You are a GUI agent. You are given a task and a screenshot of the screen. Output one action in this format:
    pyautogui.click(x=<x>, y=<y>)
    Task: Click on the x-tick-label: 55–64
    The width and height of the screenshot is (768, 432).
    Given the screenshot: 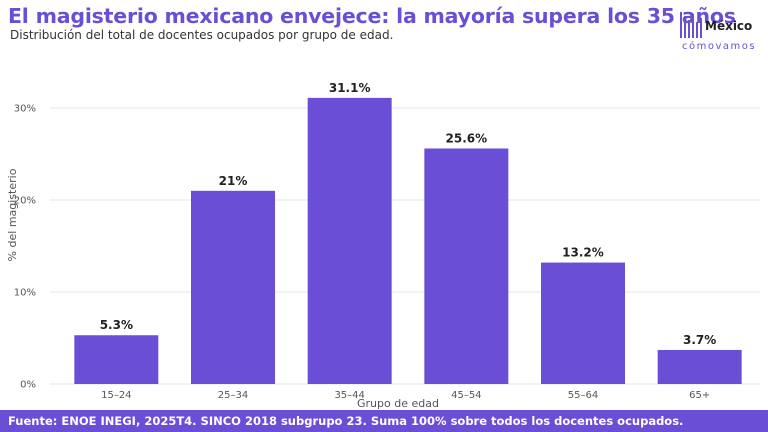 What is the action you would take?
    pyautogui.click(x=583, y=395)
    